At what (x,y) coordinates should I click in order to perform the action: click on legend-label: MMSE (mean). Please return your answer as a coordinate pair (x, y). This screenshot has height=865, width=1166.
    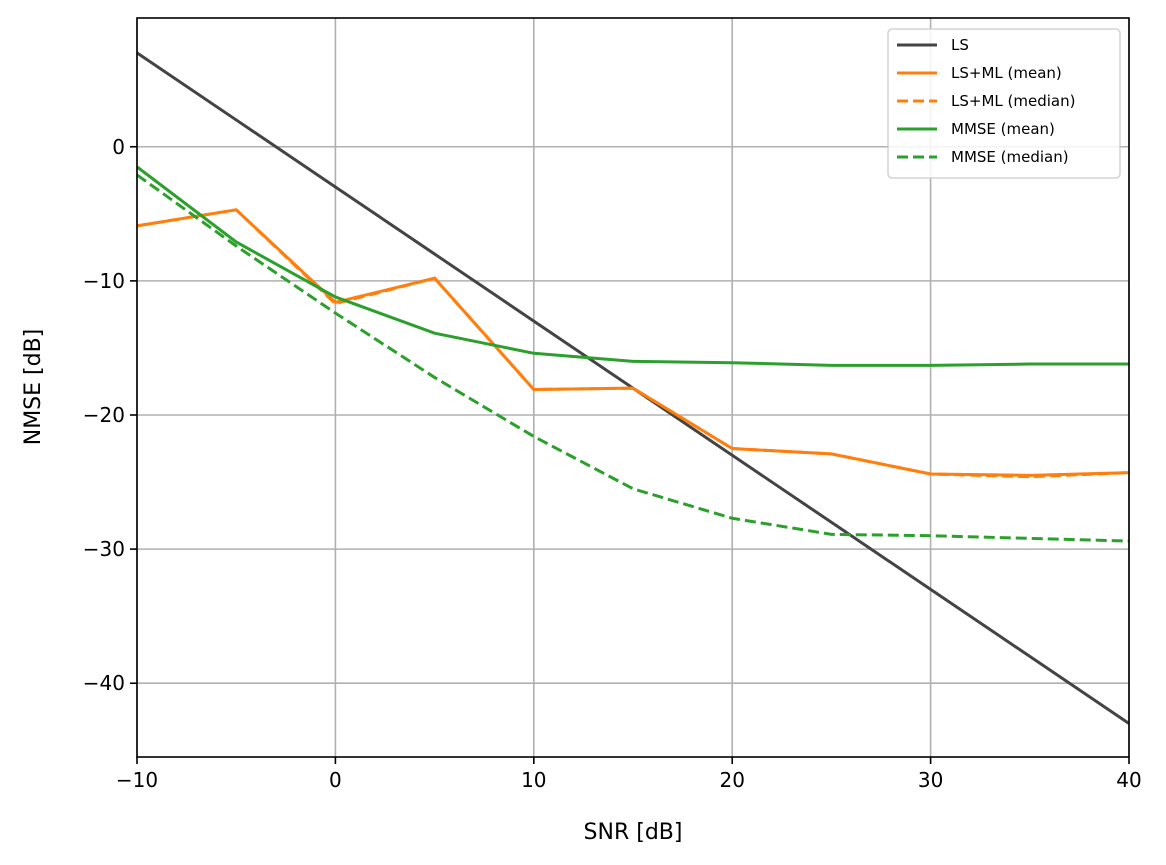
    Looking at the image, I should click on (1003, 129).